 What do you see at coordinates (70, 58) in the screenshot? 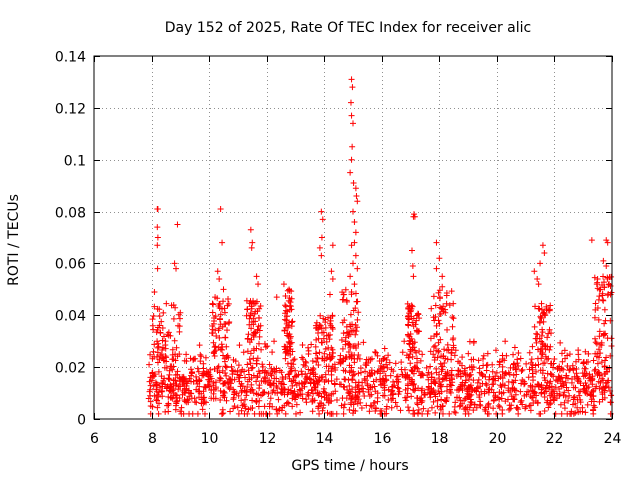
I see `y-tick-label: 0.14` at bounding box center [70, 58].